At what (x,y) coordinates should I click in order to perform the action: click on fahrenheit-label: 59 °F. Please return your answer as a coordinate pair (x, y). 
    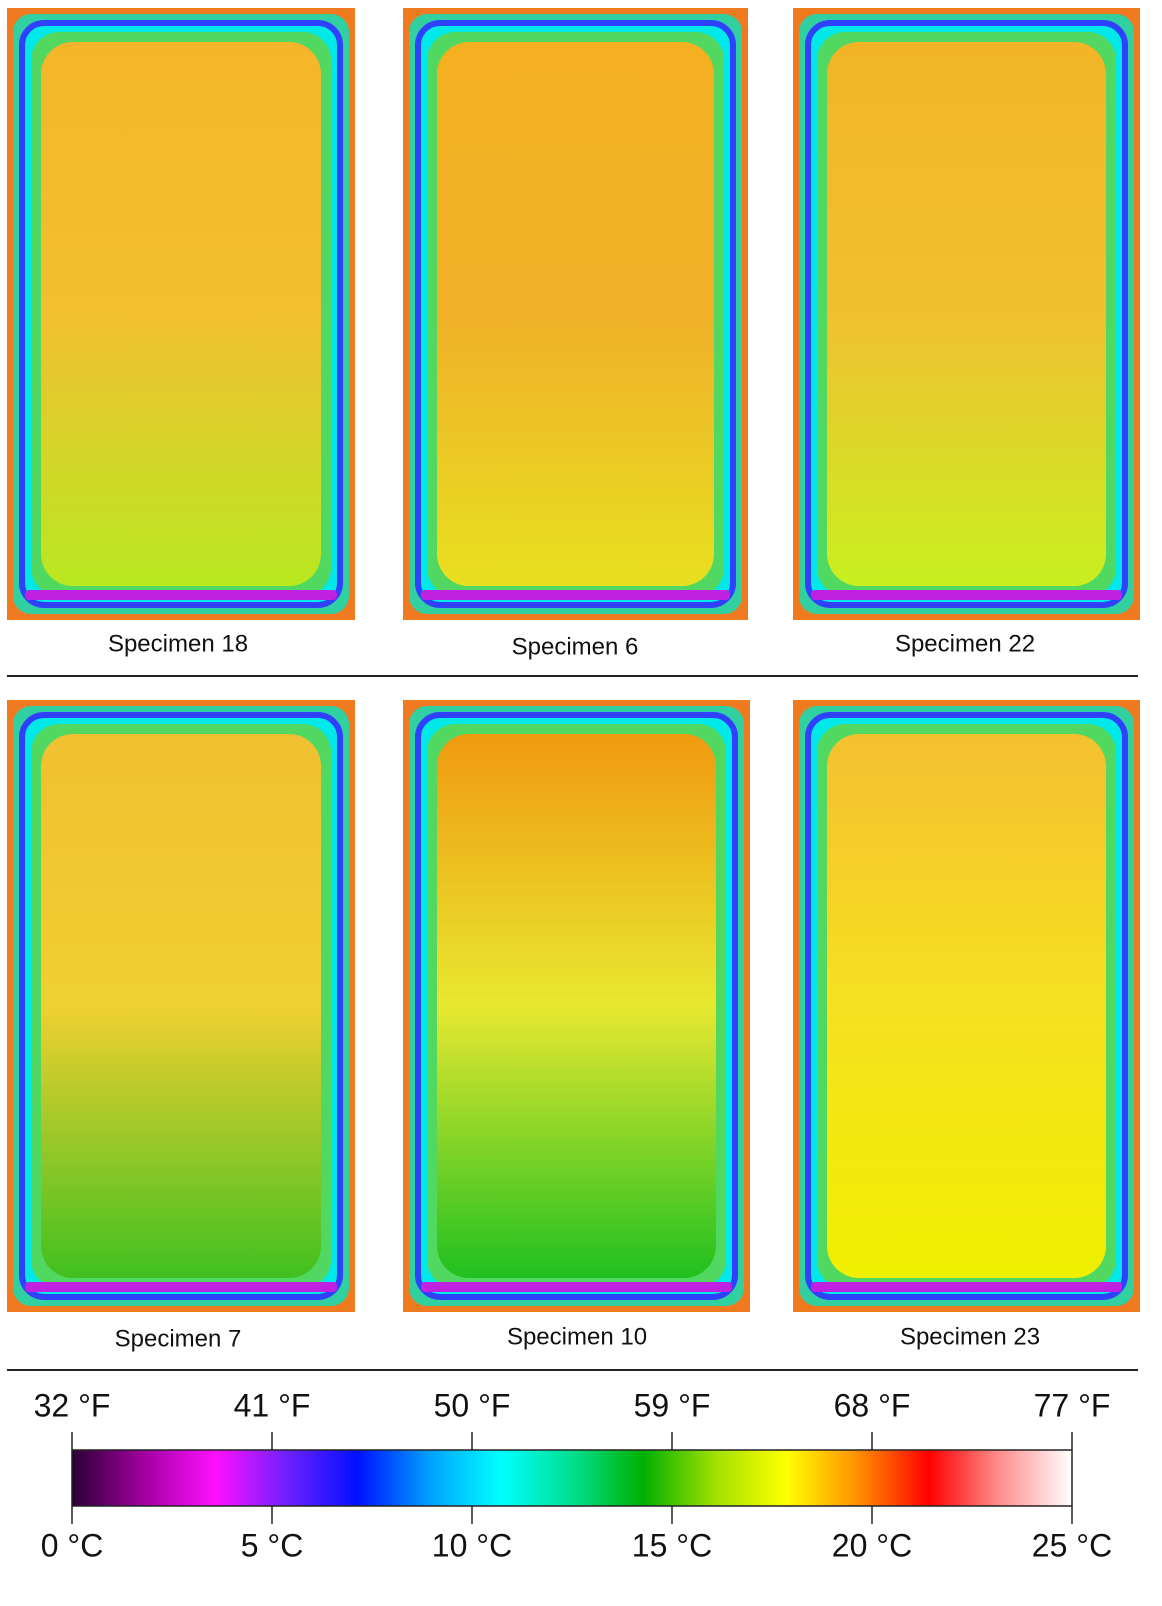
    Looking at the image, I should click on (672, 1405).